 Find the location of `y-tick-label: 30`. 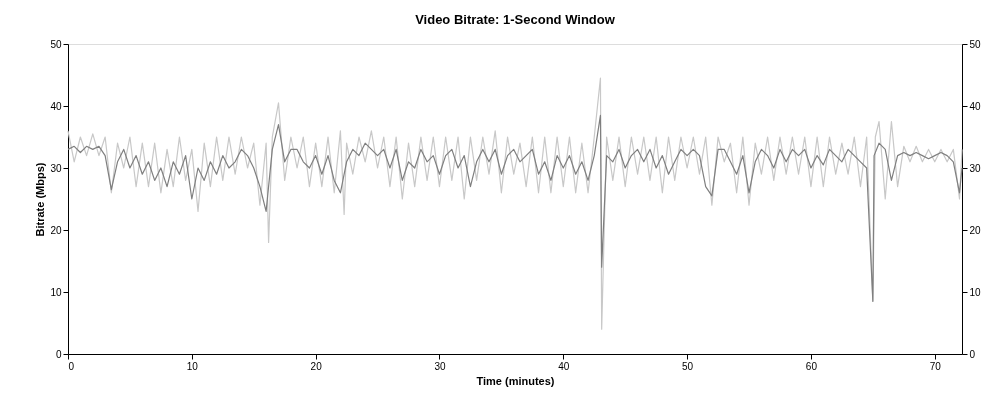

y-tick-label: 30 is located at coordinates (56, 168).